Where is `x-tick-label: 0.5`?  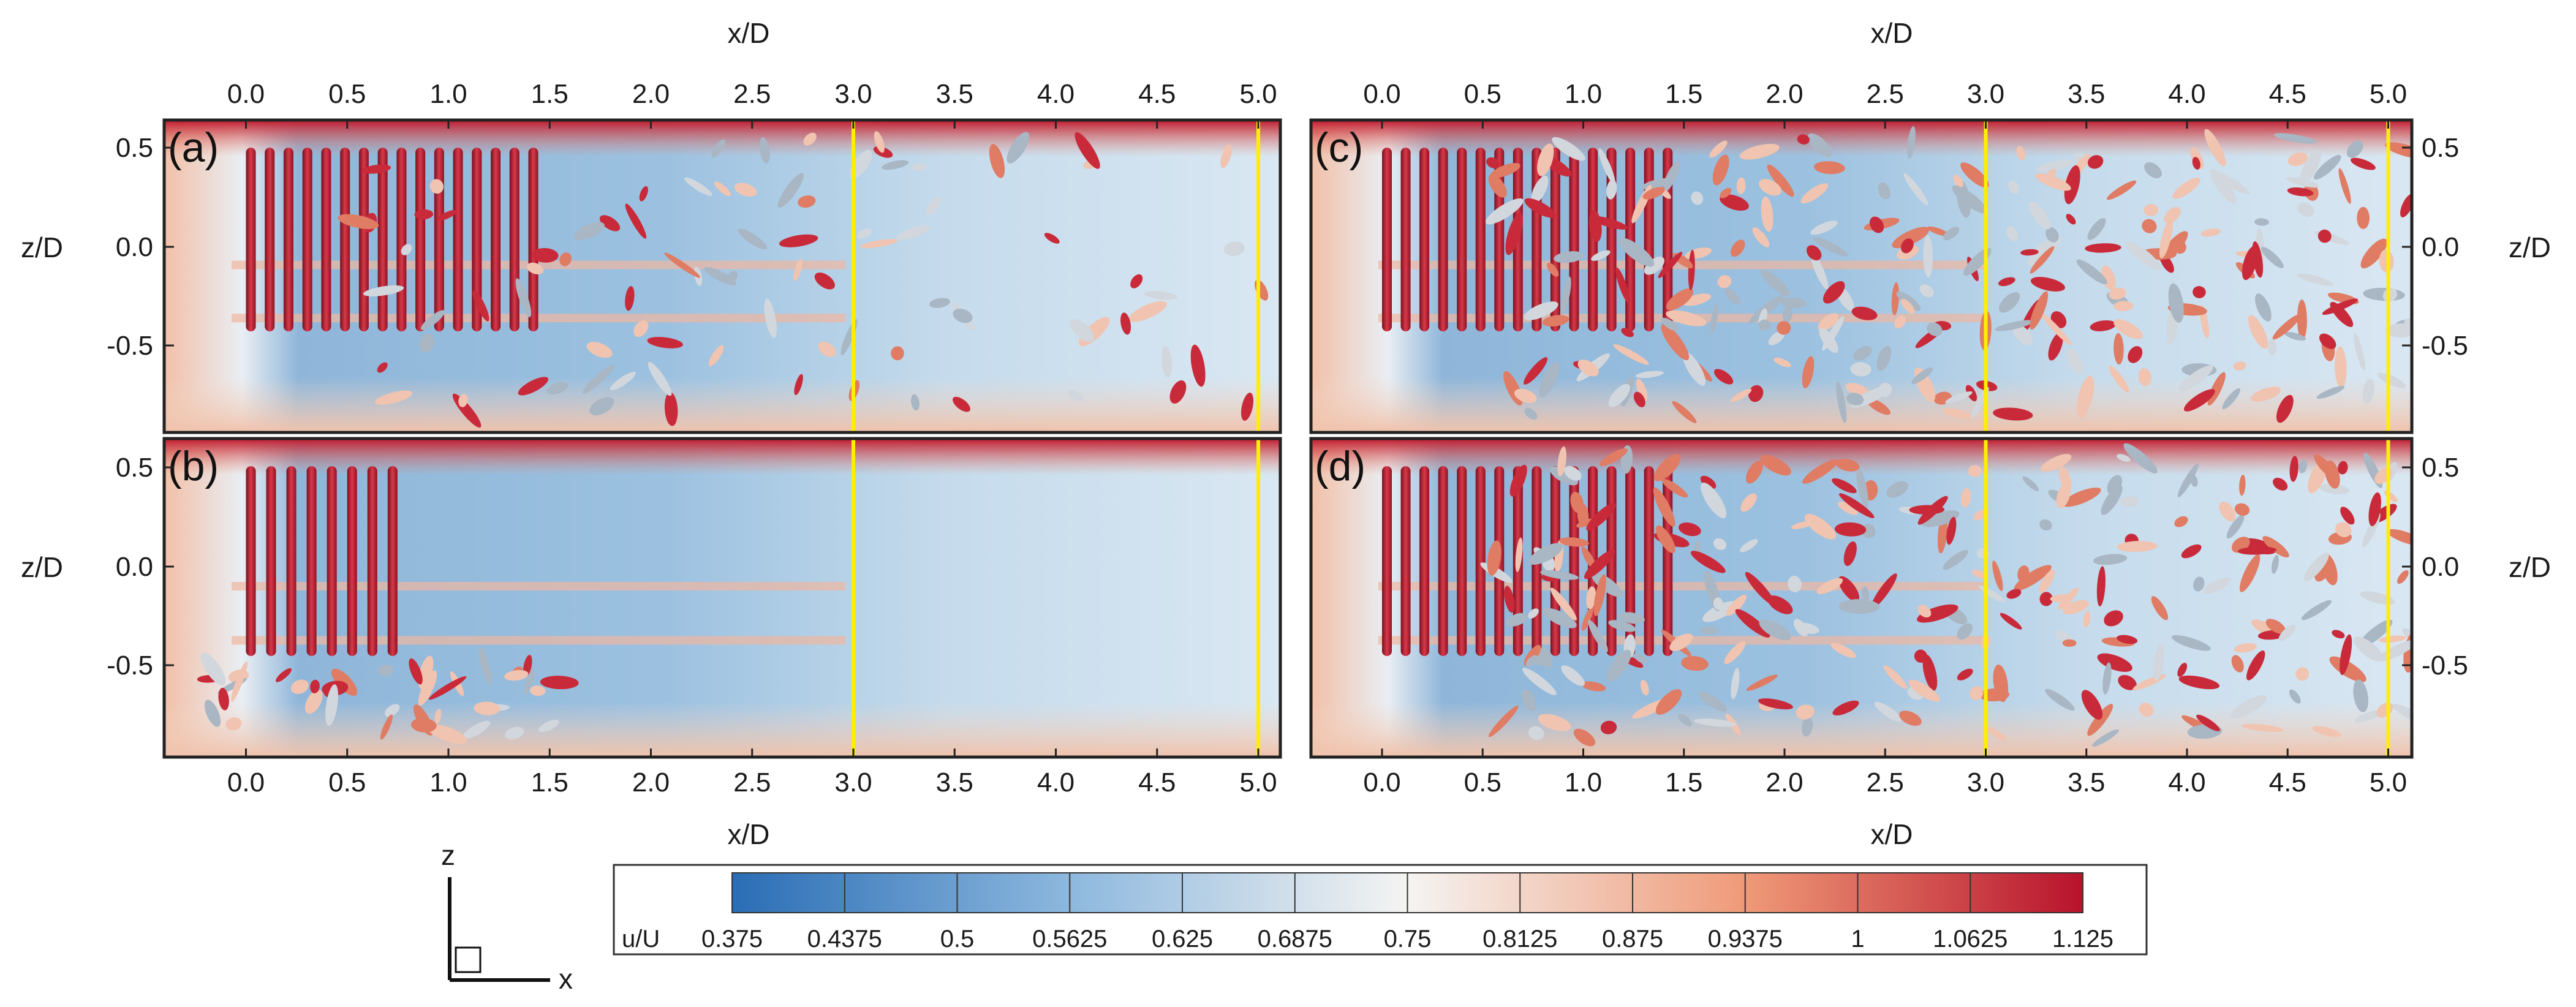 x-tick-label: 0.5 is located at coordinates (347, 94).